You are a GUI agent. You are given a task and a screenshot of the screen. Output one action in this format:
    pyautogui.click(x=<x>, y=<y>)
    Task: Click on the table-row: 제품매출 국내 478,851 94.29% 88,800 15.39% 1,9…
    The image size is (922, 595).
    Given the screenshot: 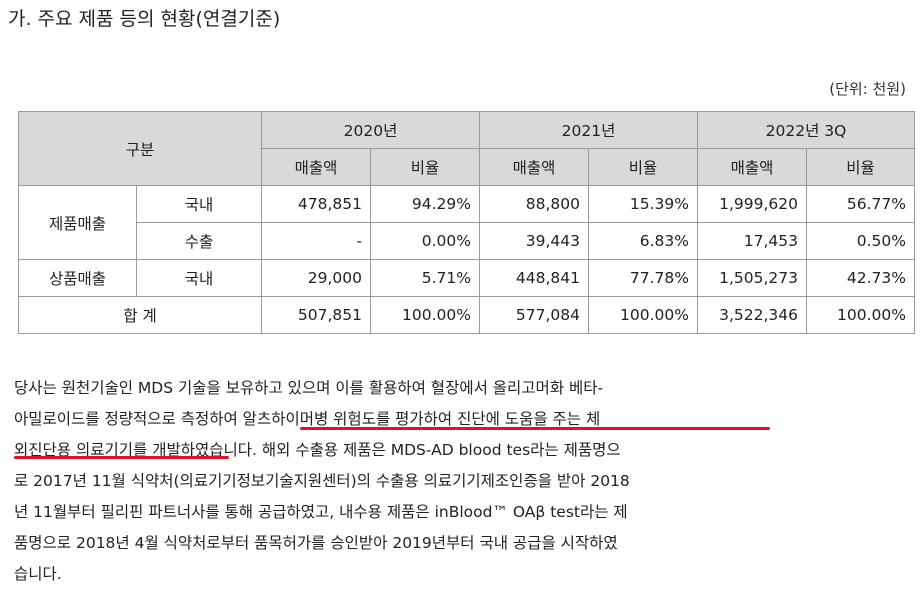 What is the action you would take?
    pyautogui.click(x=467, y=222)
    